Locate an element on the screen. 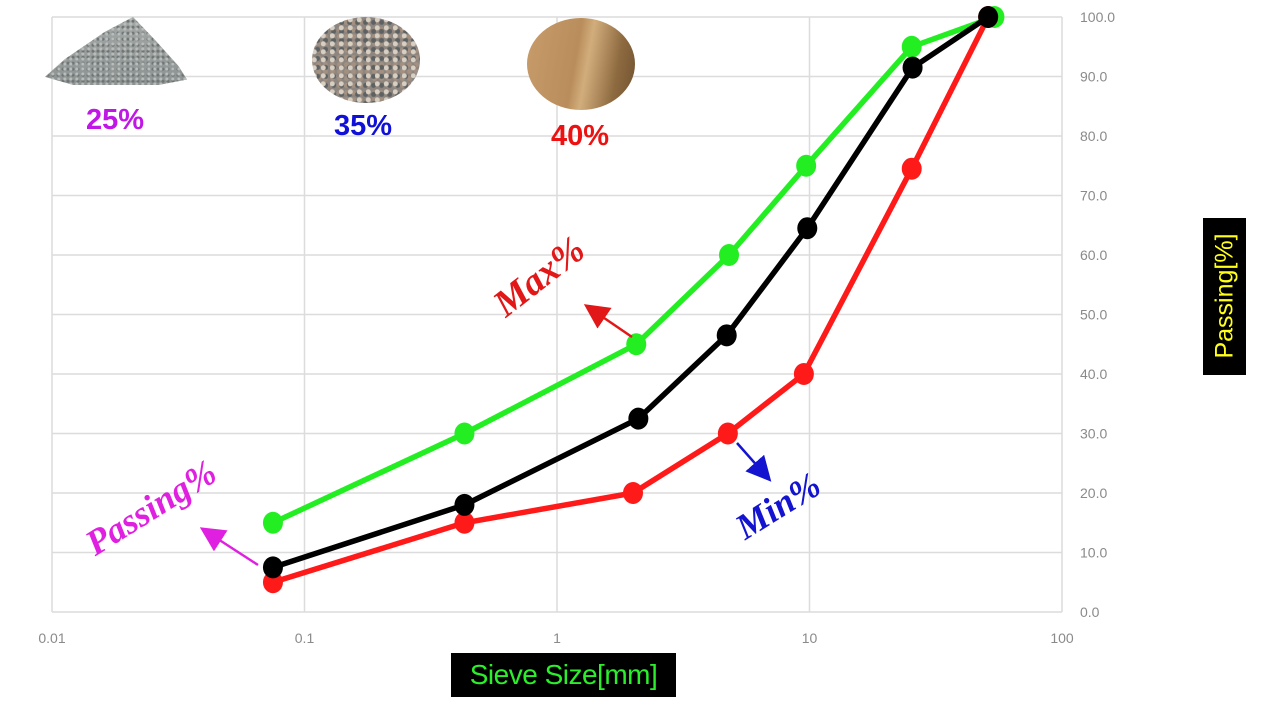  y-tick-label: 90.0 is located at coordinates (1093, 77).